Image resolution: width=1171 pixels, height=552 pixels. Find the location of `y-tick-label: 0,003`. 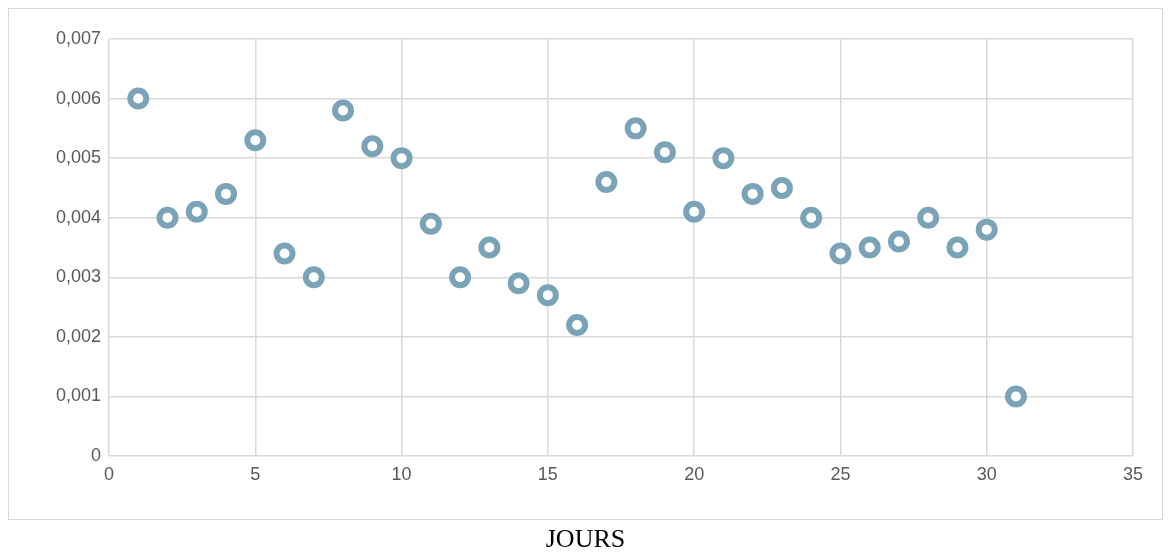

y-tick-label: 0,003 is located at coordinates (78, 276).